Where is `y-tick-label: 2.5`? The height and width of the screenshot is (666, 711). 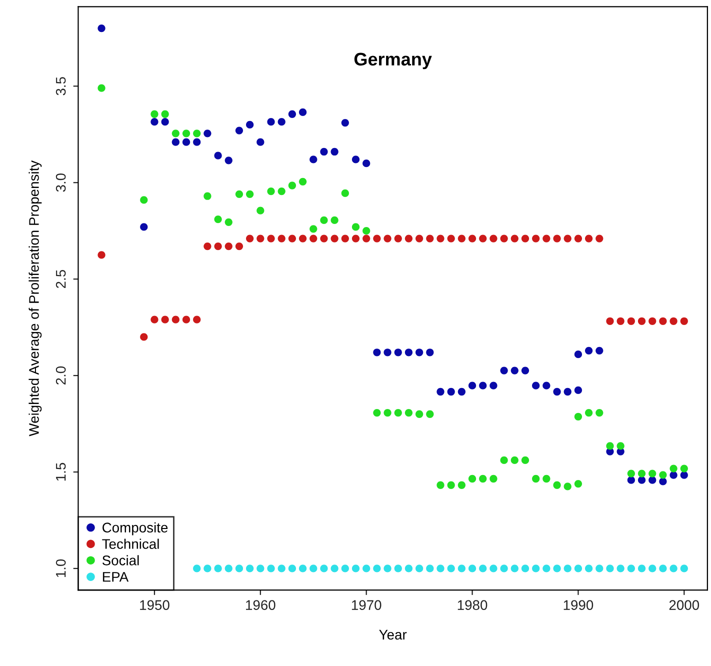
y-tick-label: 2.5 is located at coordinates (61, 279).